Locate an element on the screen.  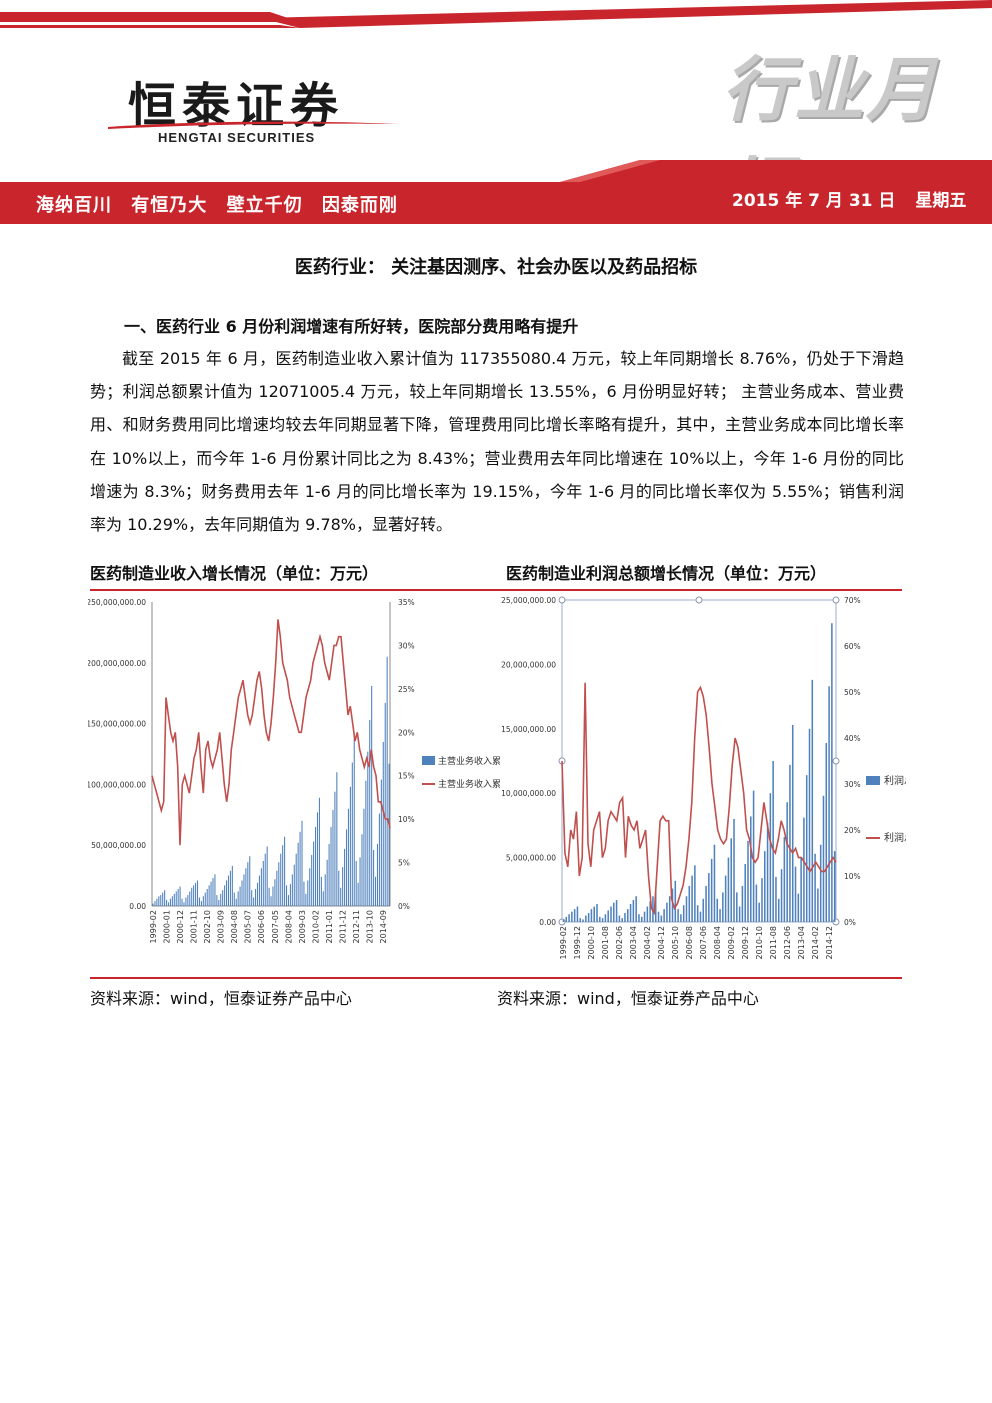
prof-legend-line-label: 利润总额累计 is located at coordinates (895, 837).